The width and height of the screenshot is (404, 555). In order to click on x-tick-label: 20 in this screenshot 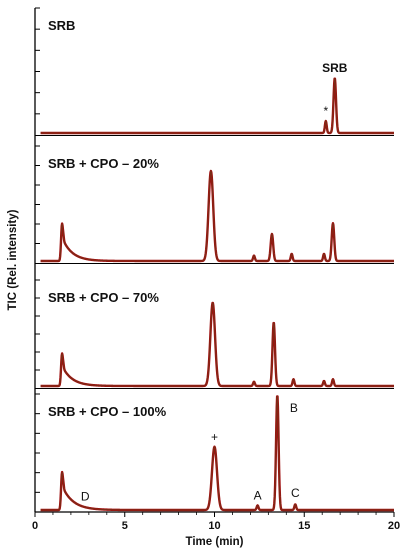, I will do `click(394, 526)`.